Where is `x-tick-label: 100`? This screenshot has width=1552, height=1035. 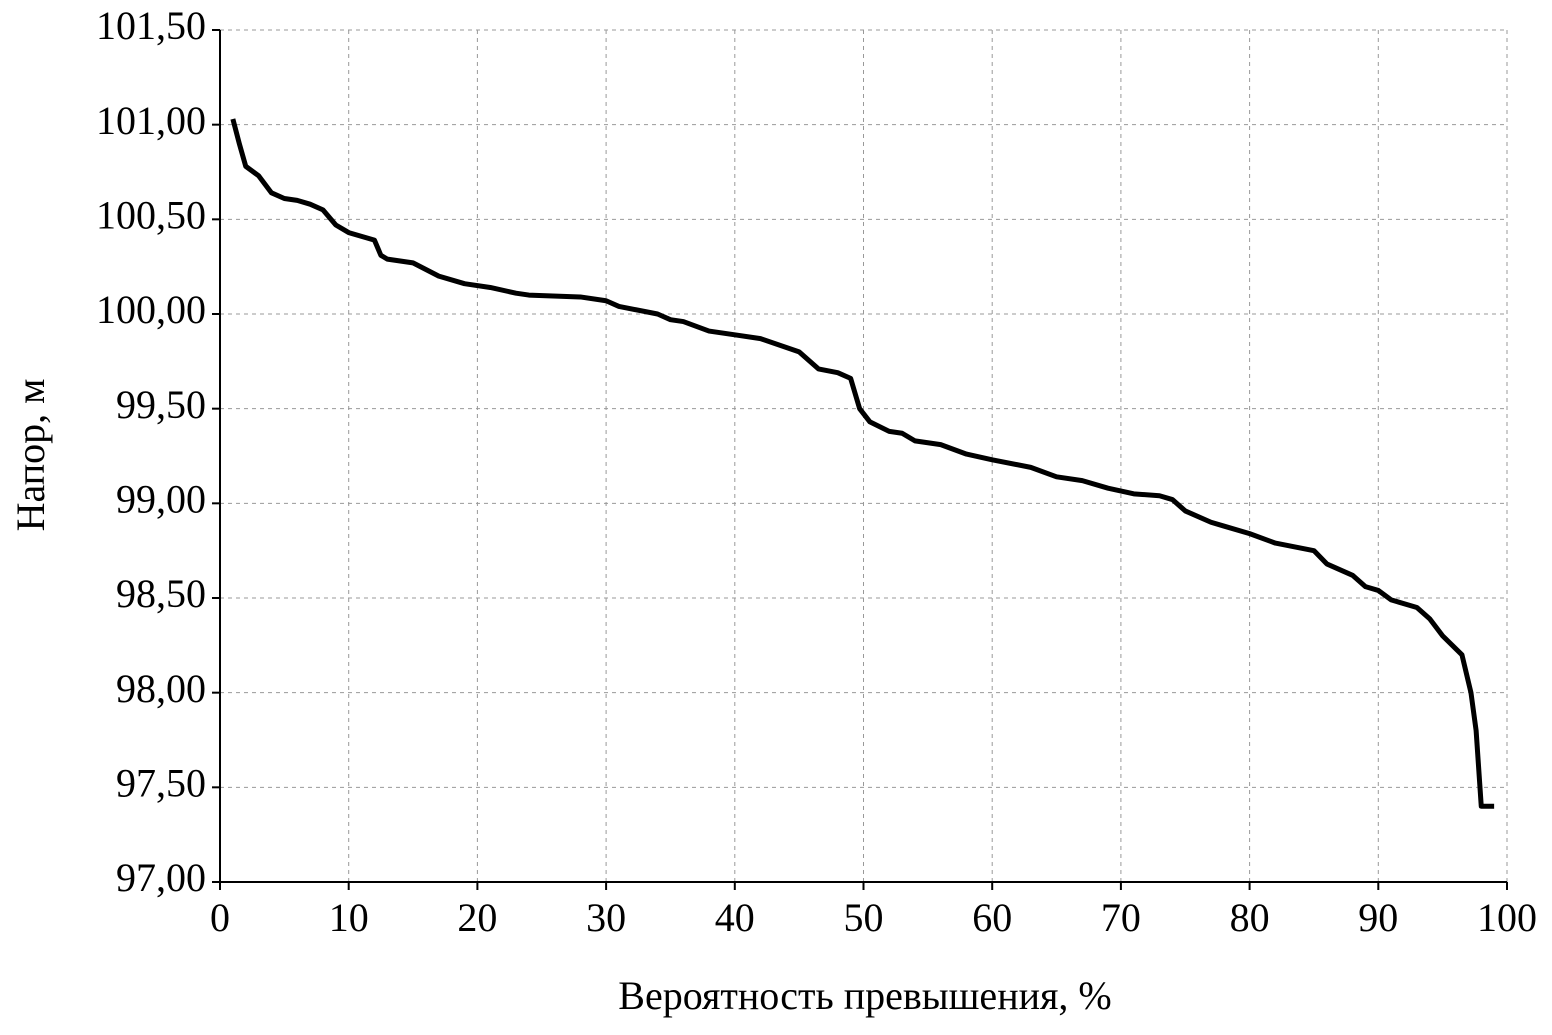 x-tick-label: 100 is located at coordinates (1507, 917).